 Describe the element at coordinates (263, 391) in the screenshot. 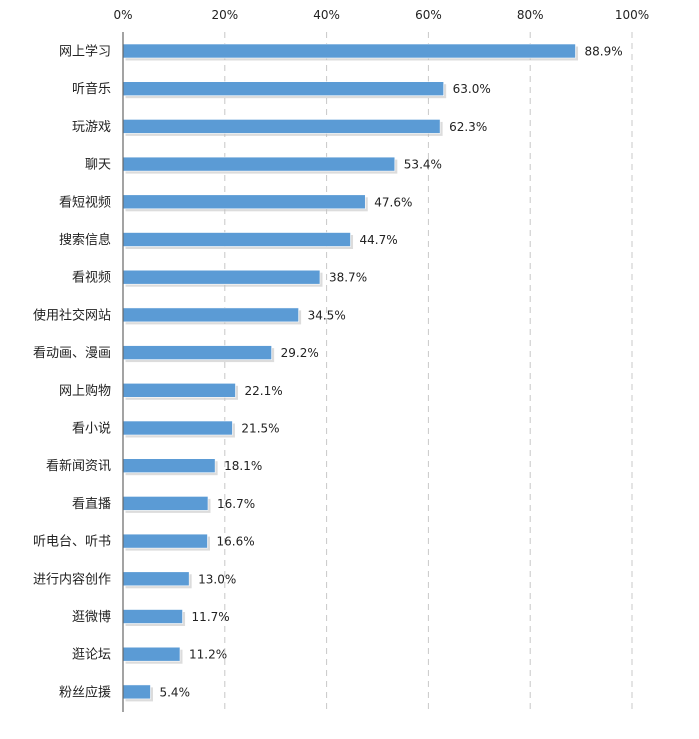

I see `data-label: 22.1%` at that location.